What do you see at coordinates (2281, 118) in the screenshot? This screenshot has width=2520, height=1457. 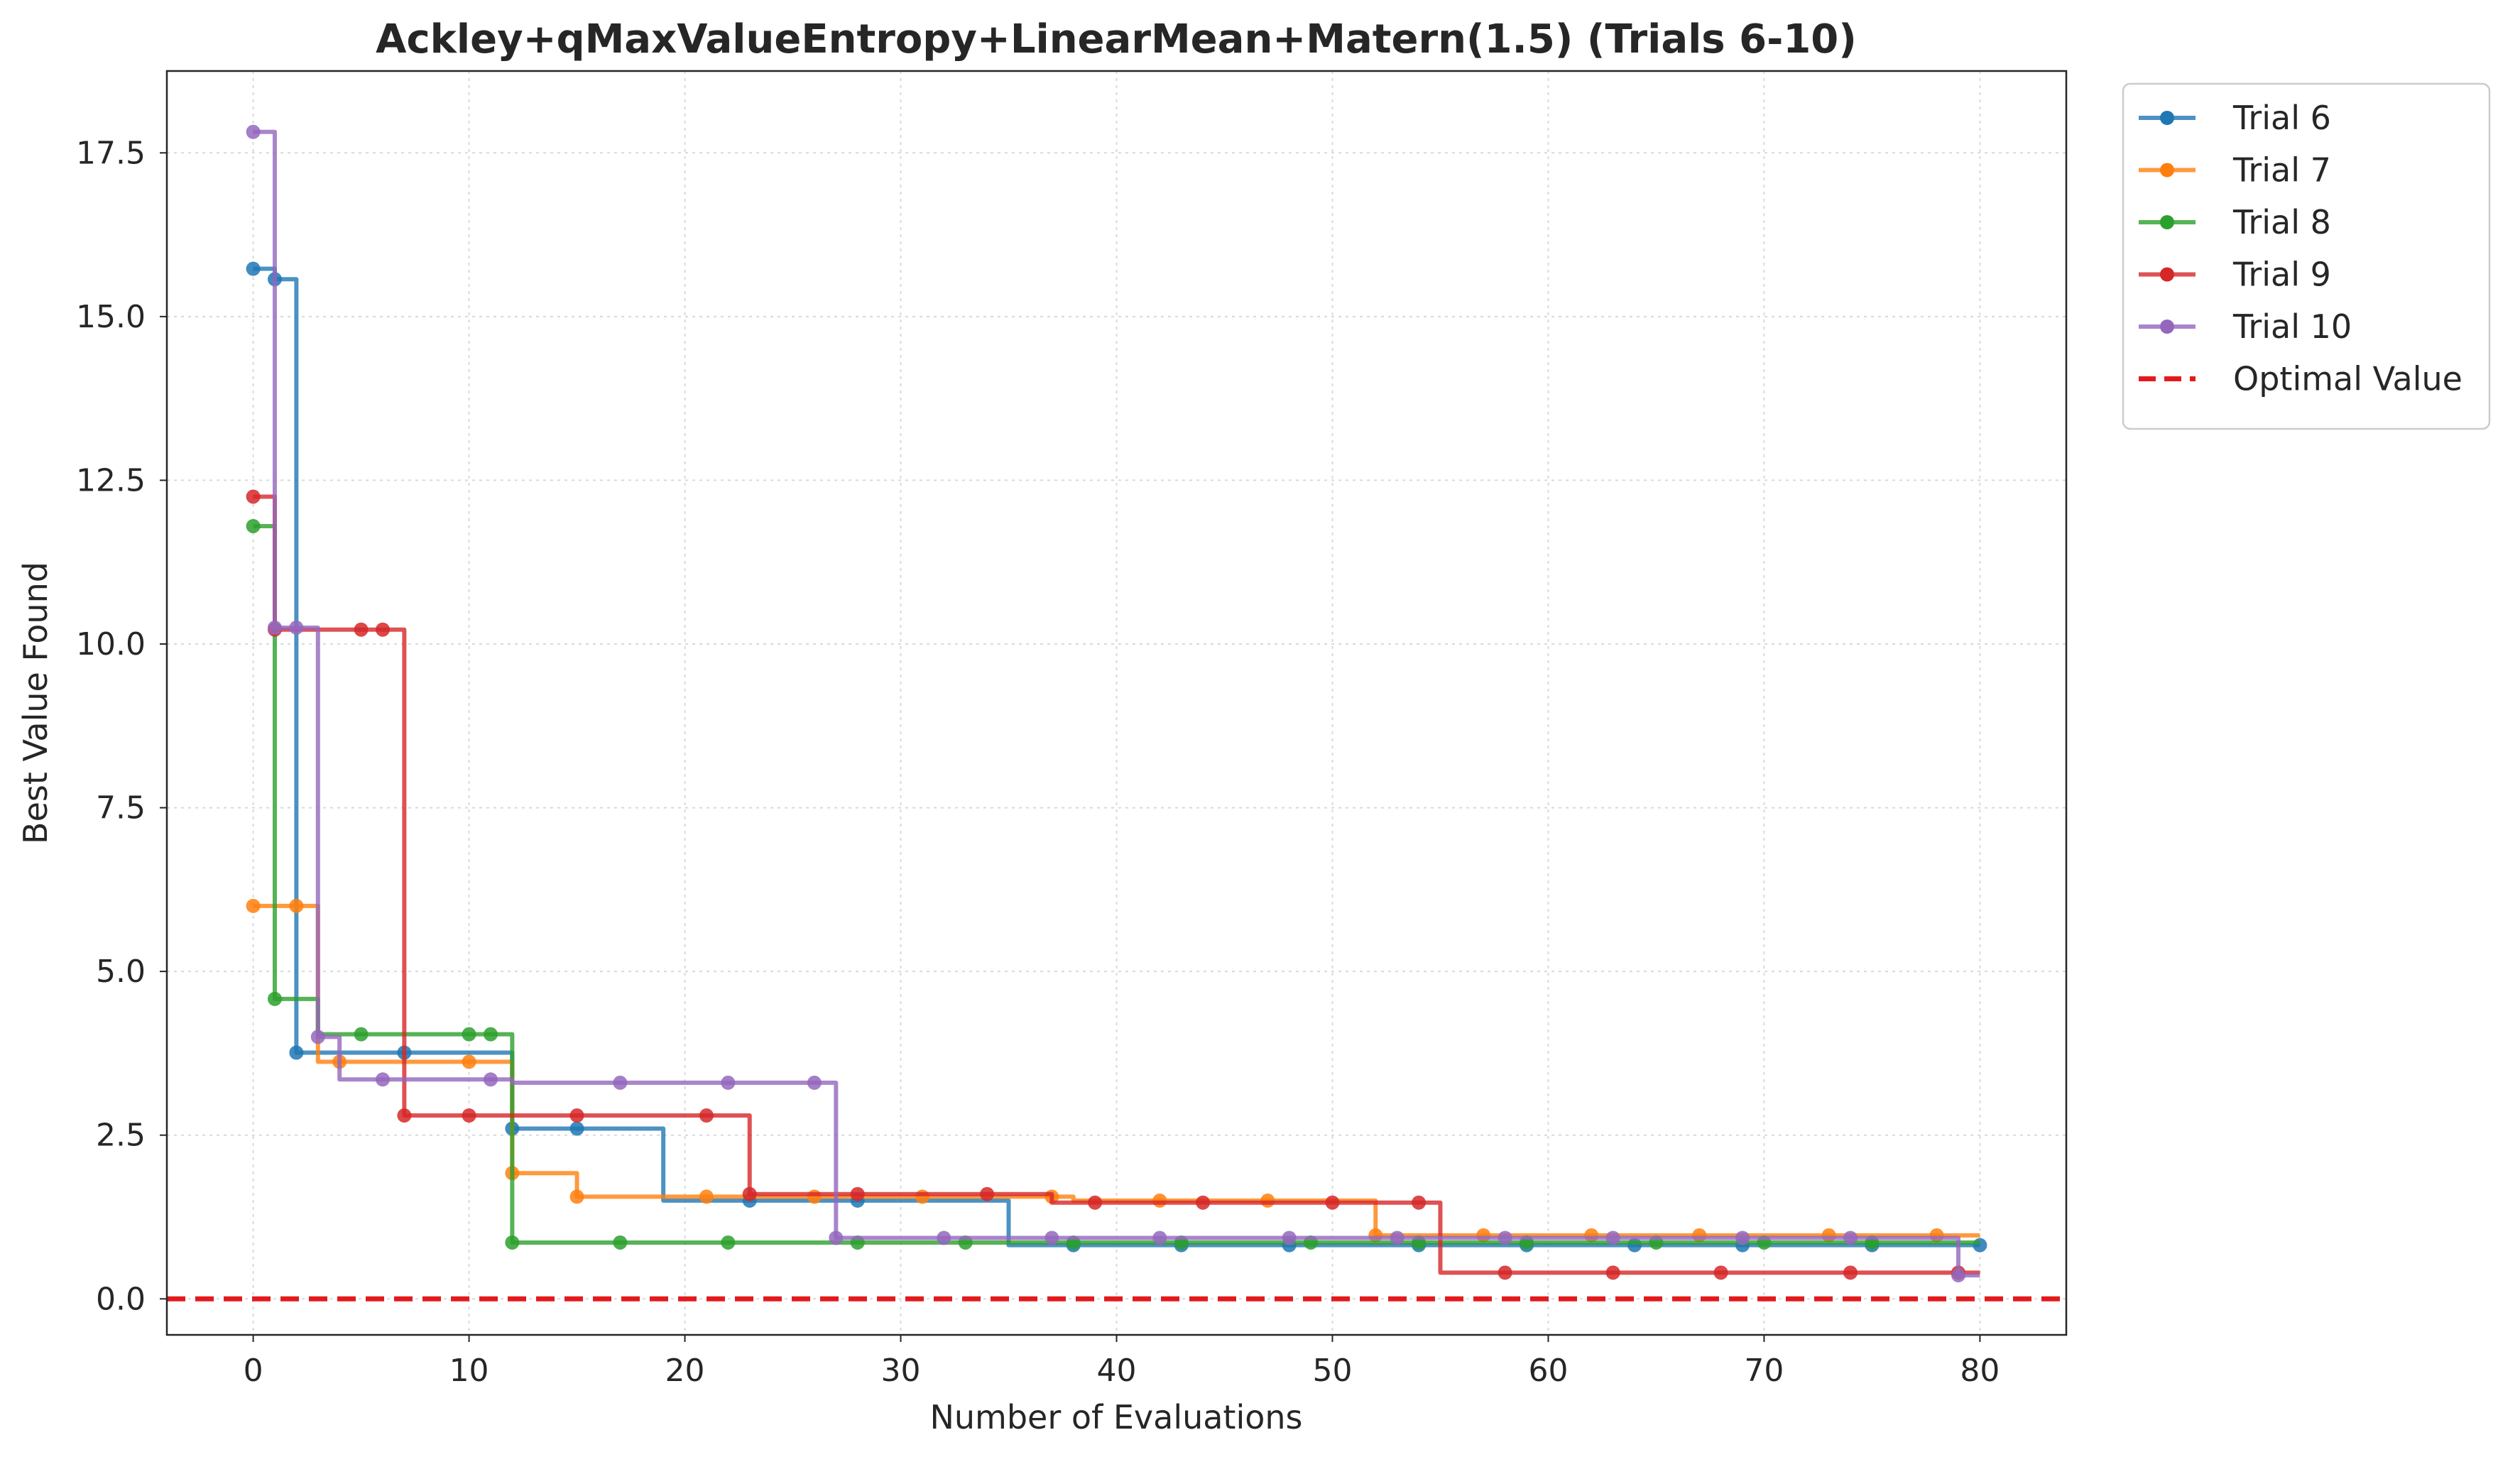 I see `legend-label: Trial 6` at bounding box center [2281, 118].